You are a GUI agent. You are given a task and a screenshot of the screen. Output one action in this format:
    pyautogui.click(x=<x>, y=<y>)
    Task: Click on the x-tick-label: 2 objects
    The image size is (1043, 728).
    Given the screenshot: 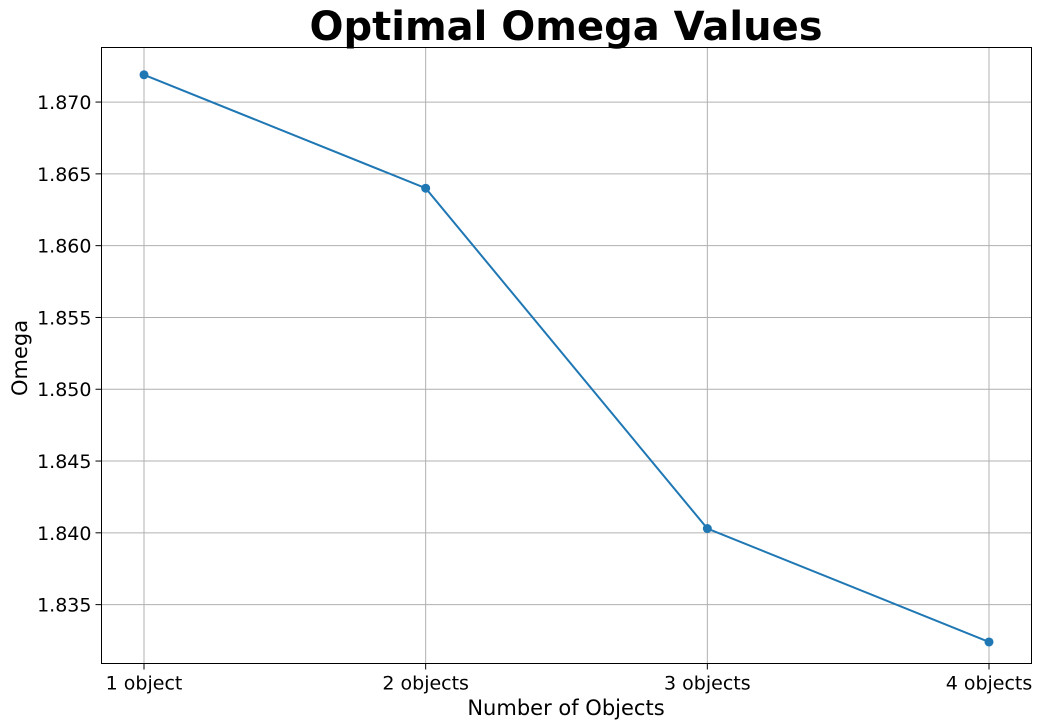 What is the action you would take?
    pyautogui.click(x=425, y=684)
    